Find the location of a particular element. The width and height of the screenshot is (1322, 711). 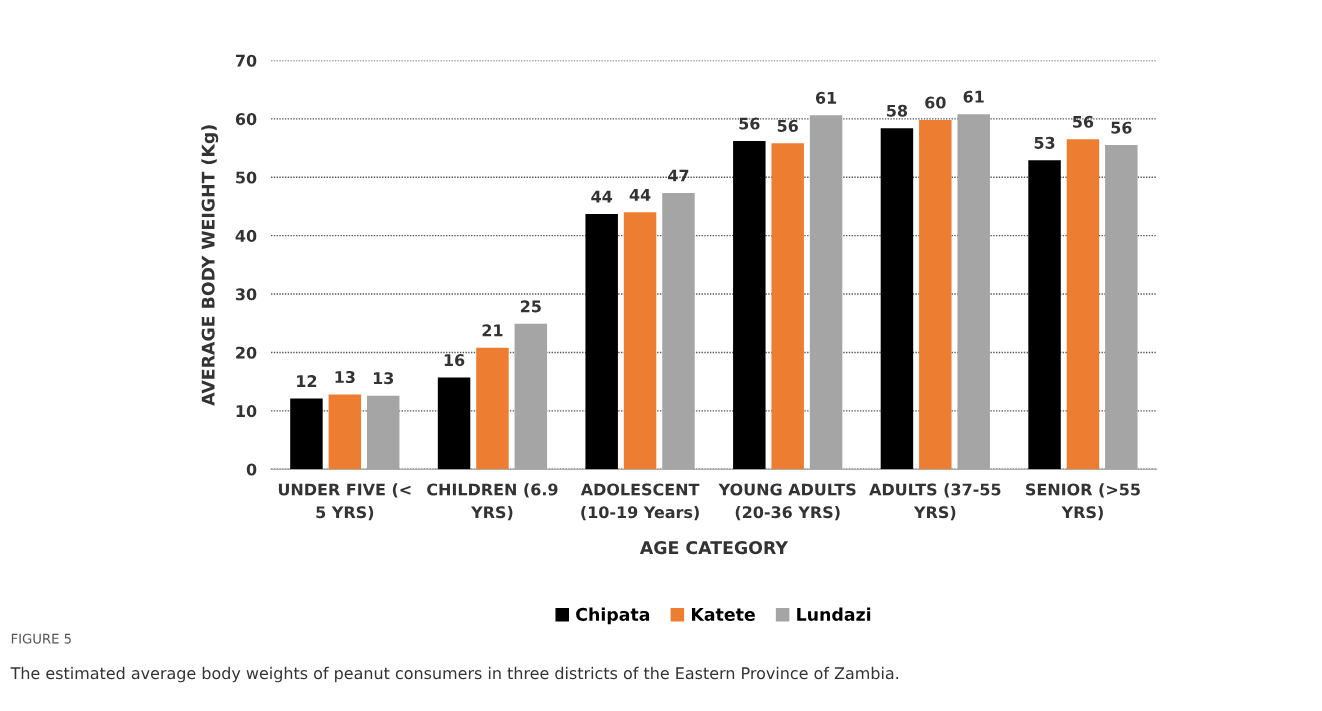

y-tick-label: 20 is located at coordinates (246, 352).